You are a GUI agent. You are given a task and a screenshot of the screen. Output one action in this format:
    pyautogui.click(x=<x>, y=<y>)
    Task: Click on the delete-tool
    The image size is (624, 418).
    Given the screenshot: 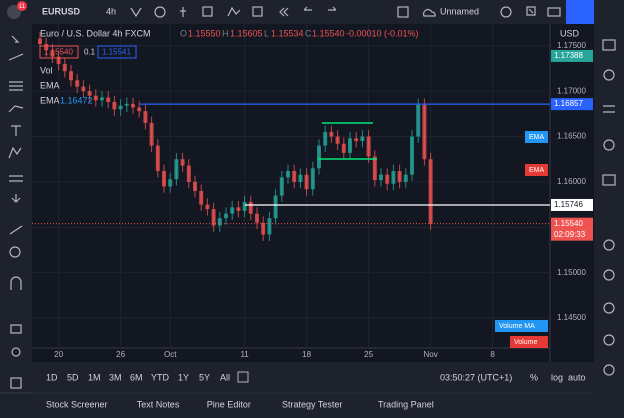 What is the action you would take?
    pyautogui.click(x=16, y=383)
    